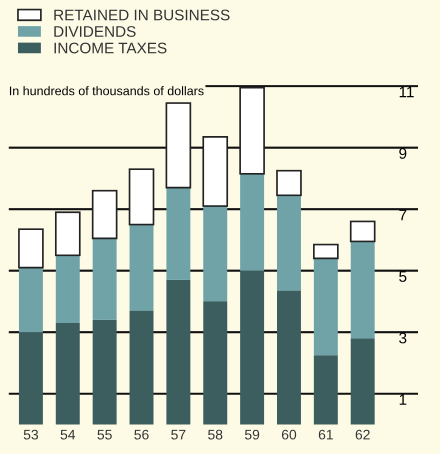 The width and height of the screenshot is (440, 454). Describe the element at coordinates (402, 338) in the screenshot. I see `y-tick-label: 3` at that location.